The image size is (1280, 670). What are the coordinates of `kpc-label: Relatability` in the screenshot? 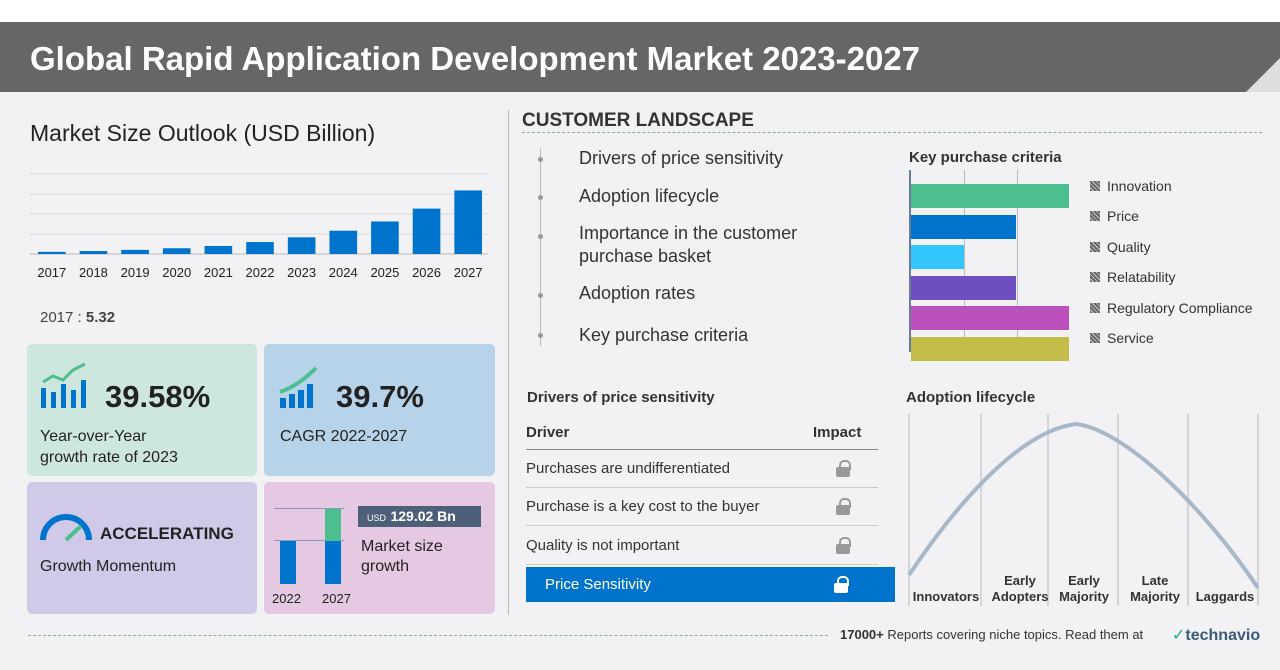 It's located at (1141, 277).